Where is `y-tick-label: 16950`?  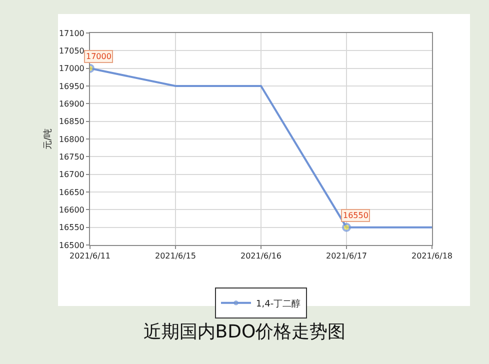 y-tick-label: 16950 is located at coordinates (71, 86).